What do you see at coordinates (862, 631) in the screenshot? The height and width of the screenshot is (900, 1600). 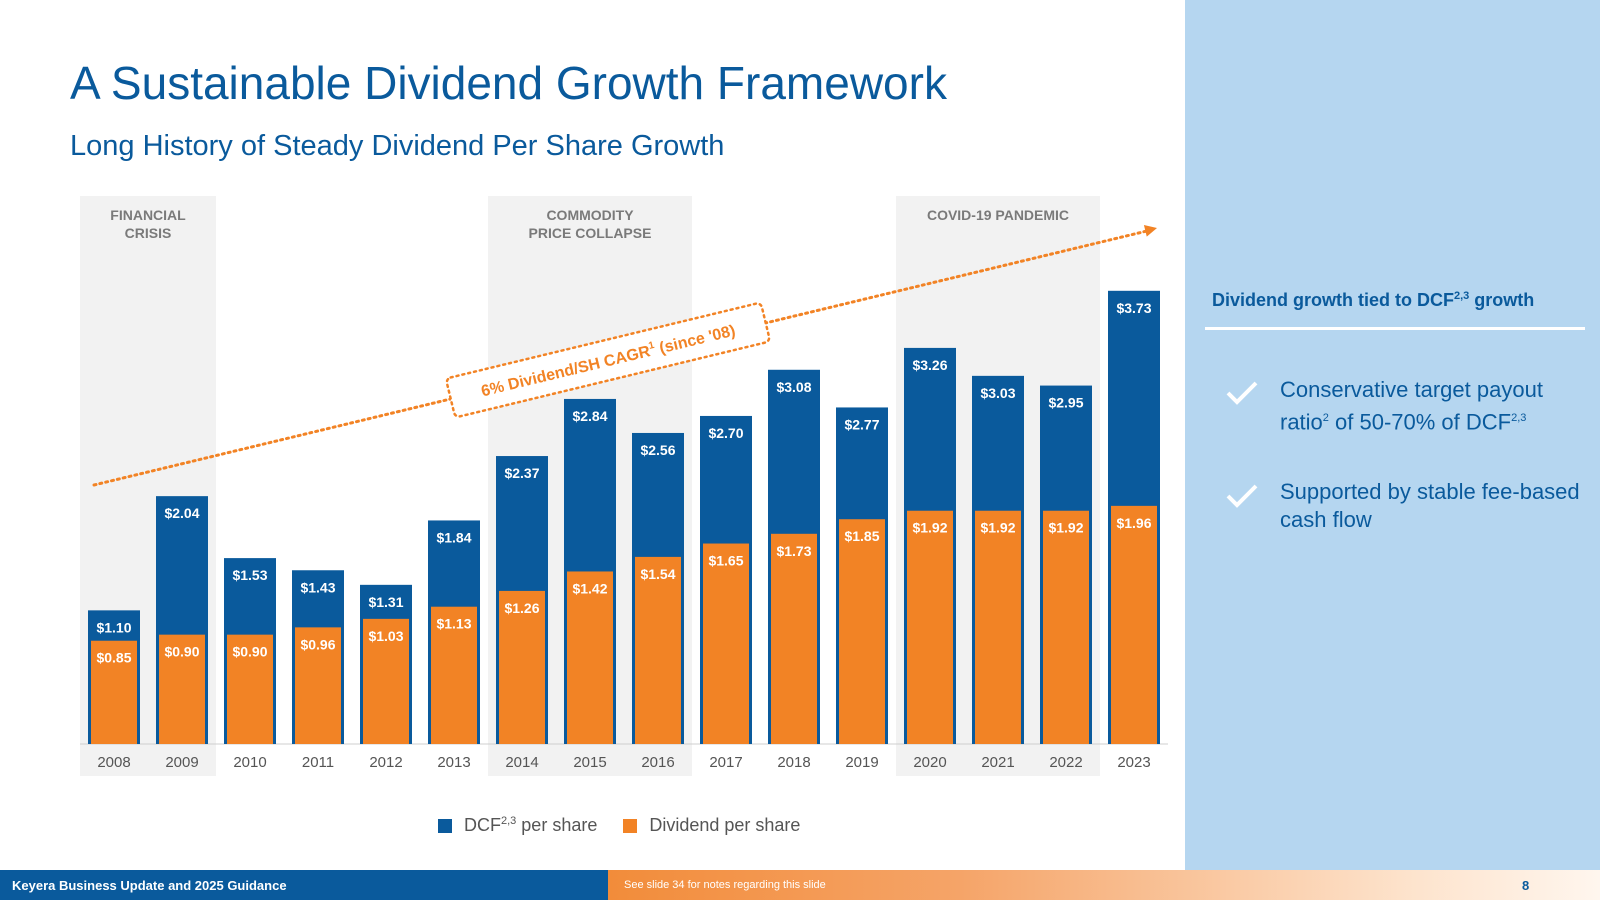 I see `bar-dividend-2019` at bounding box center [862, 631].